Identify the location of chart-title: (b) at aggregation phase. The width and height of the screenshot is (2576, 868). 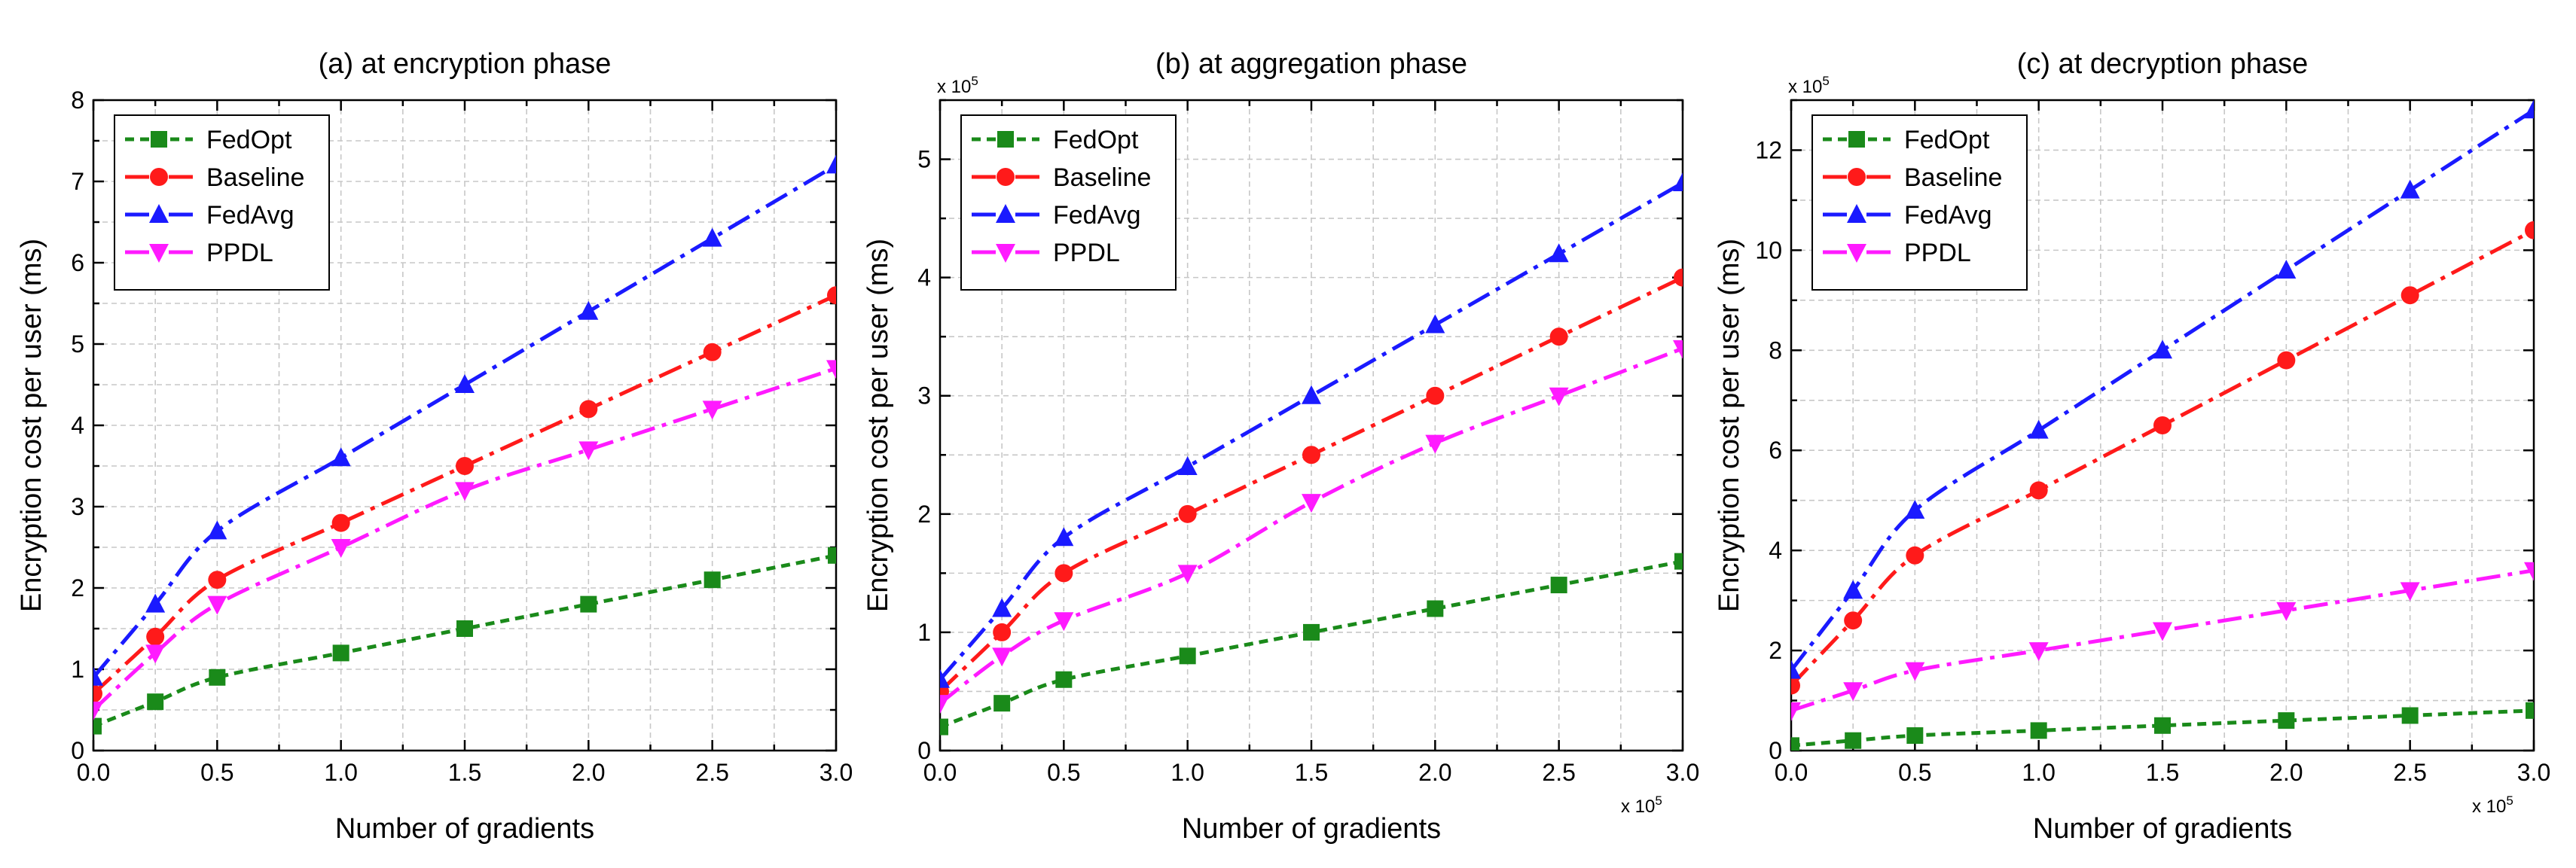
(1311, 64).